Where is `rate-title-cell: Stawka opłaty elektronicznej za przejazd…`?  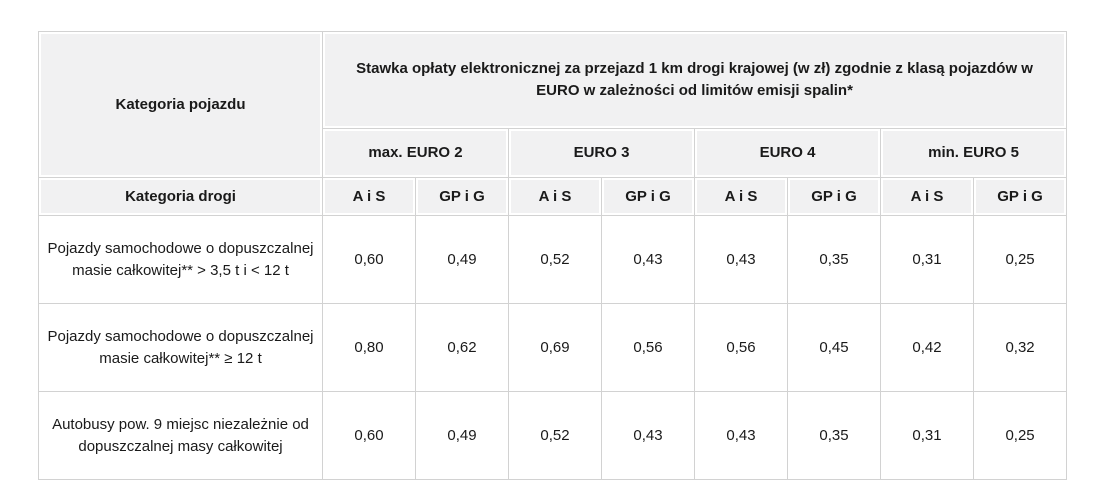
rate-title-cell: Stawka opłaty elektronicznej za przejazd… is located at coordinates (694, 80).